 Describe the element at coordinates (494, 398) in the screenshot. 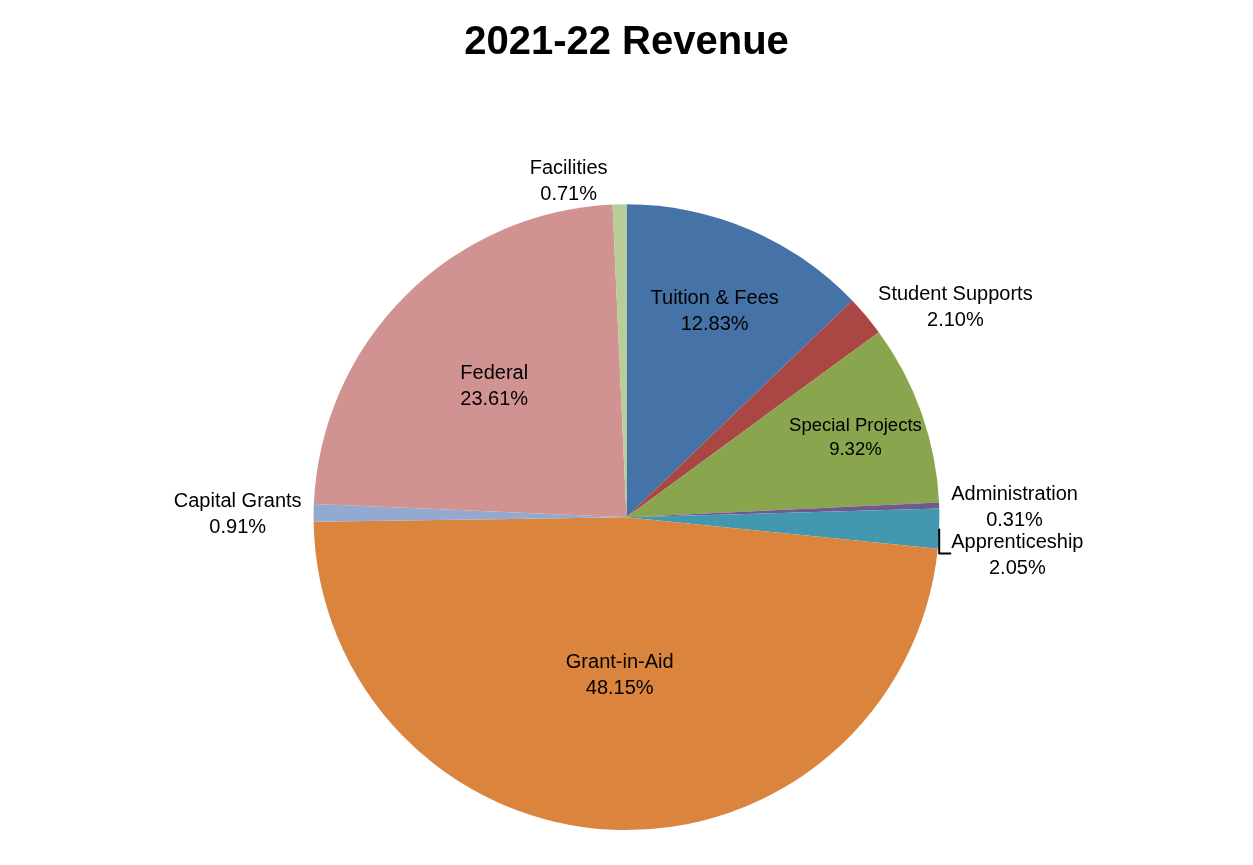

I see `data-label: 23.61%` at that location.